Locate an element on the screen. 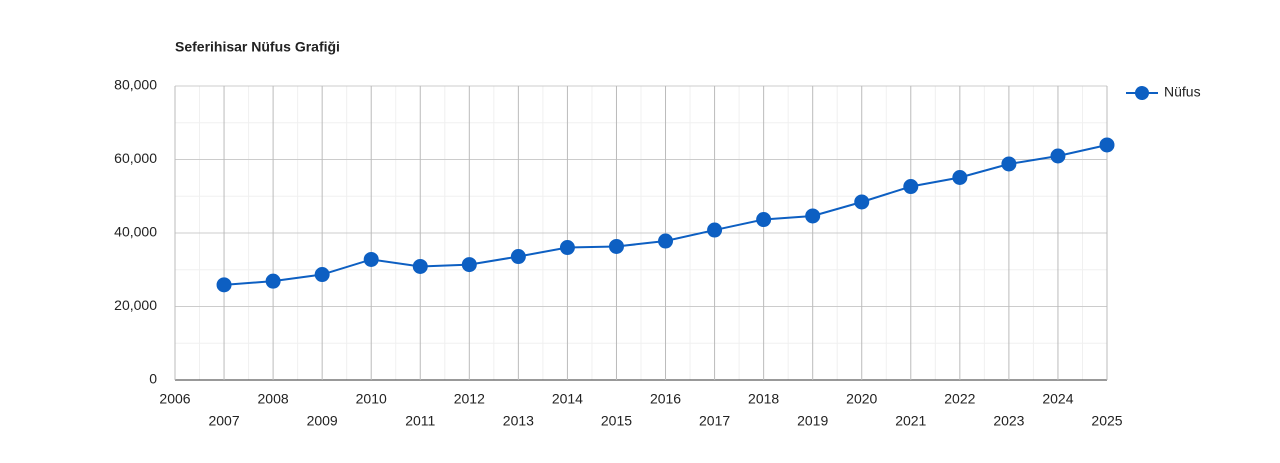  x-tick-label: 2008 is located at coordinates (273, 399).